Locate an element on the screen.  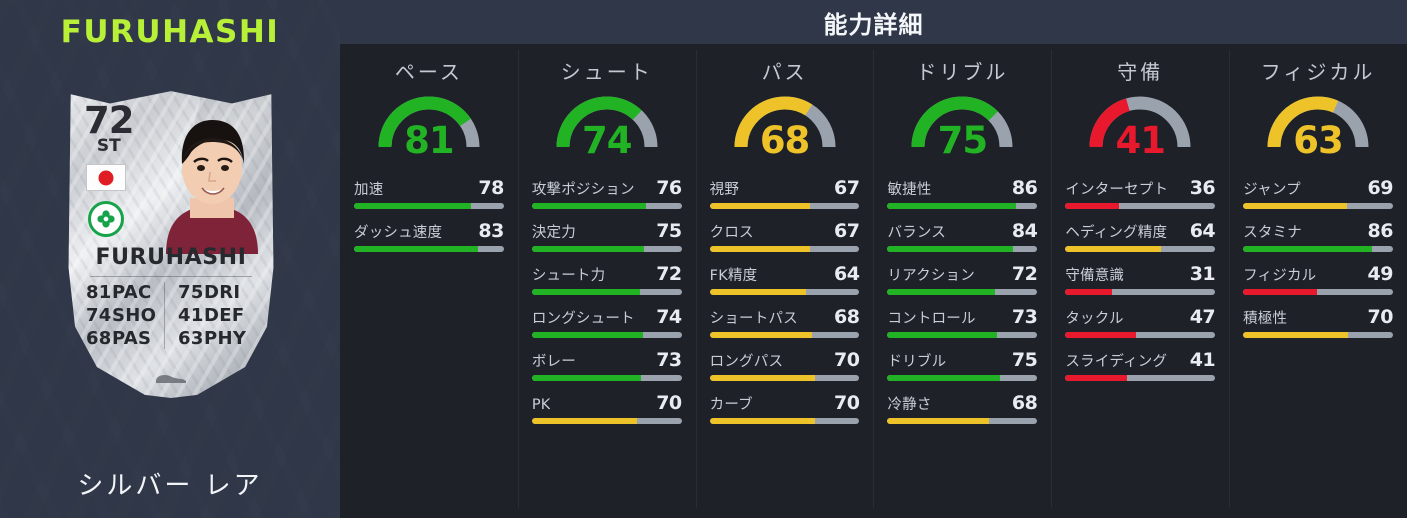
attribute-sub-head: ショートパス 68 is located at coordinates (785, 317).